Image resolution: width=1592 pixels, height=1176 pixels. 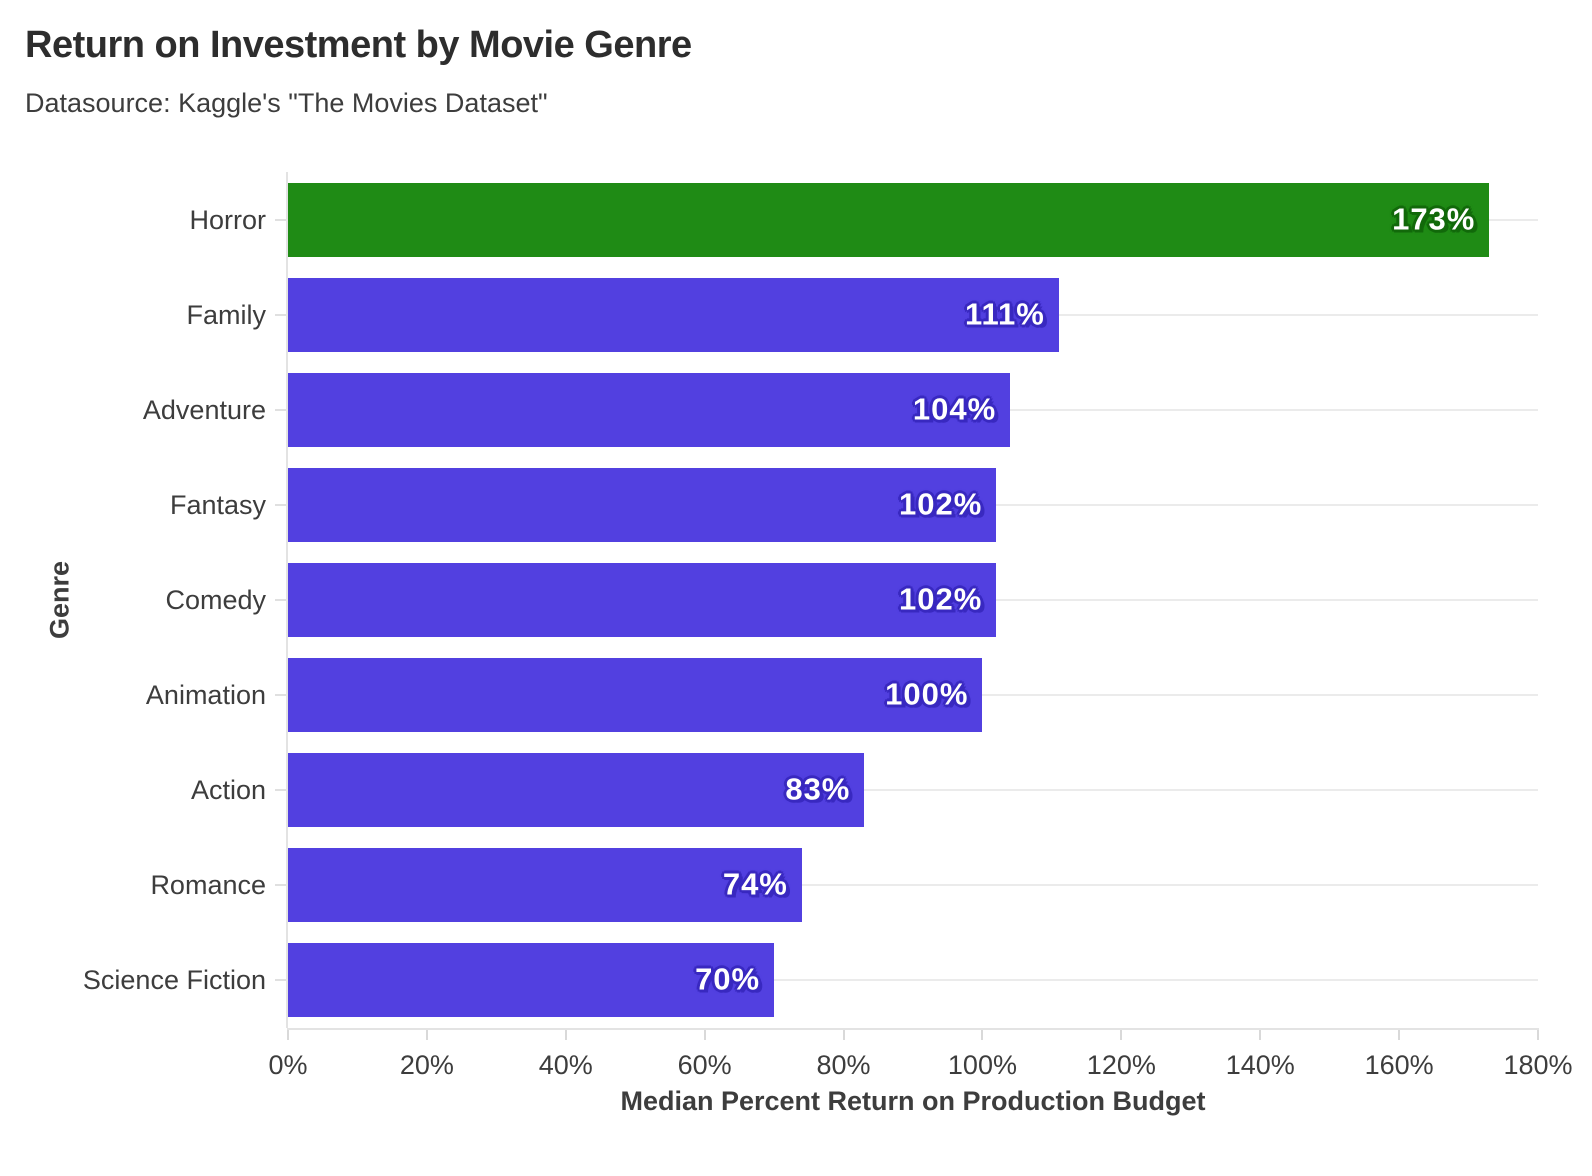 What do you see at coordinates (174, 980) in the screenshot?
I see `y-tick-label: Science Fiction` at bounding box center [174, 980].